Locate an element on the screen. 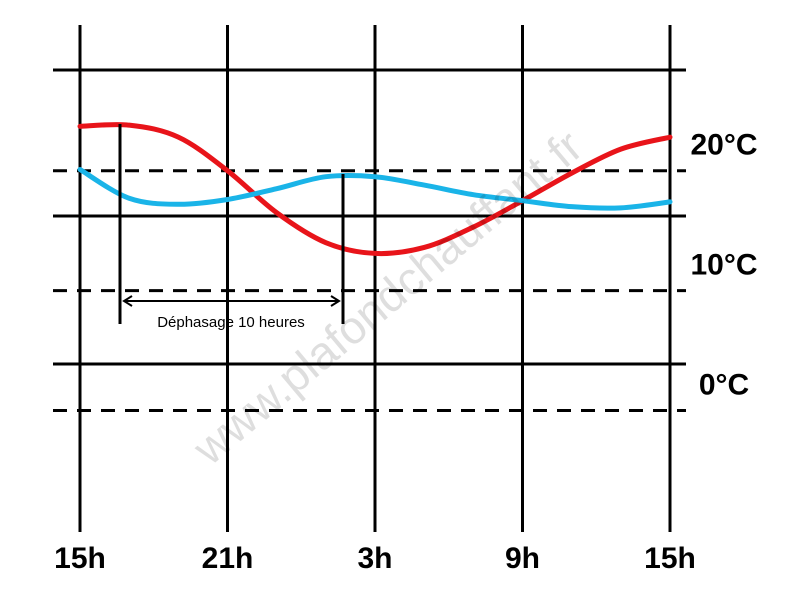  y-tick-label: 20°C is located at coordinates (723, 145).